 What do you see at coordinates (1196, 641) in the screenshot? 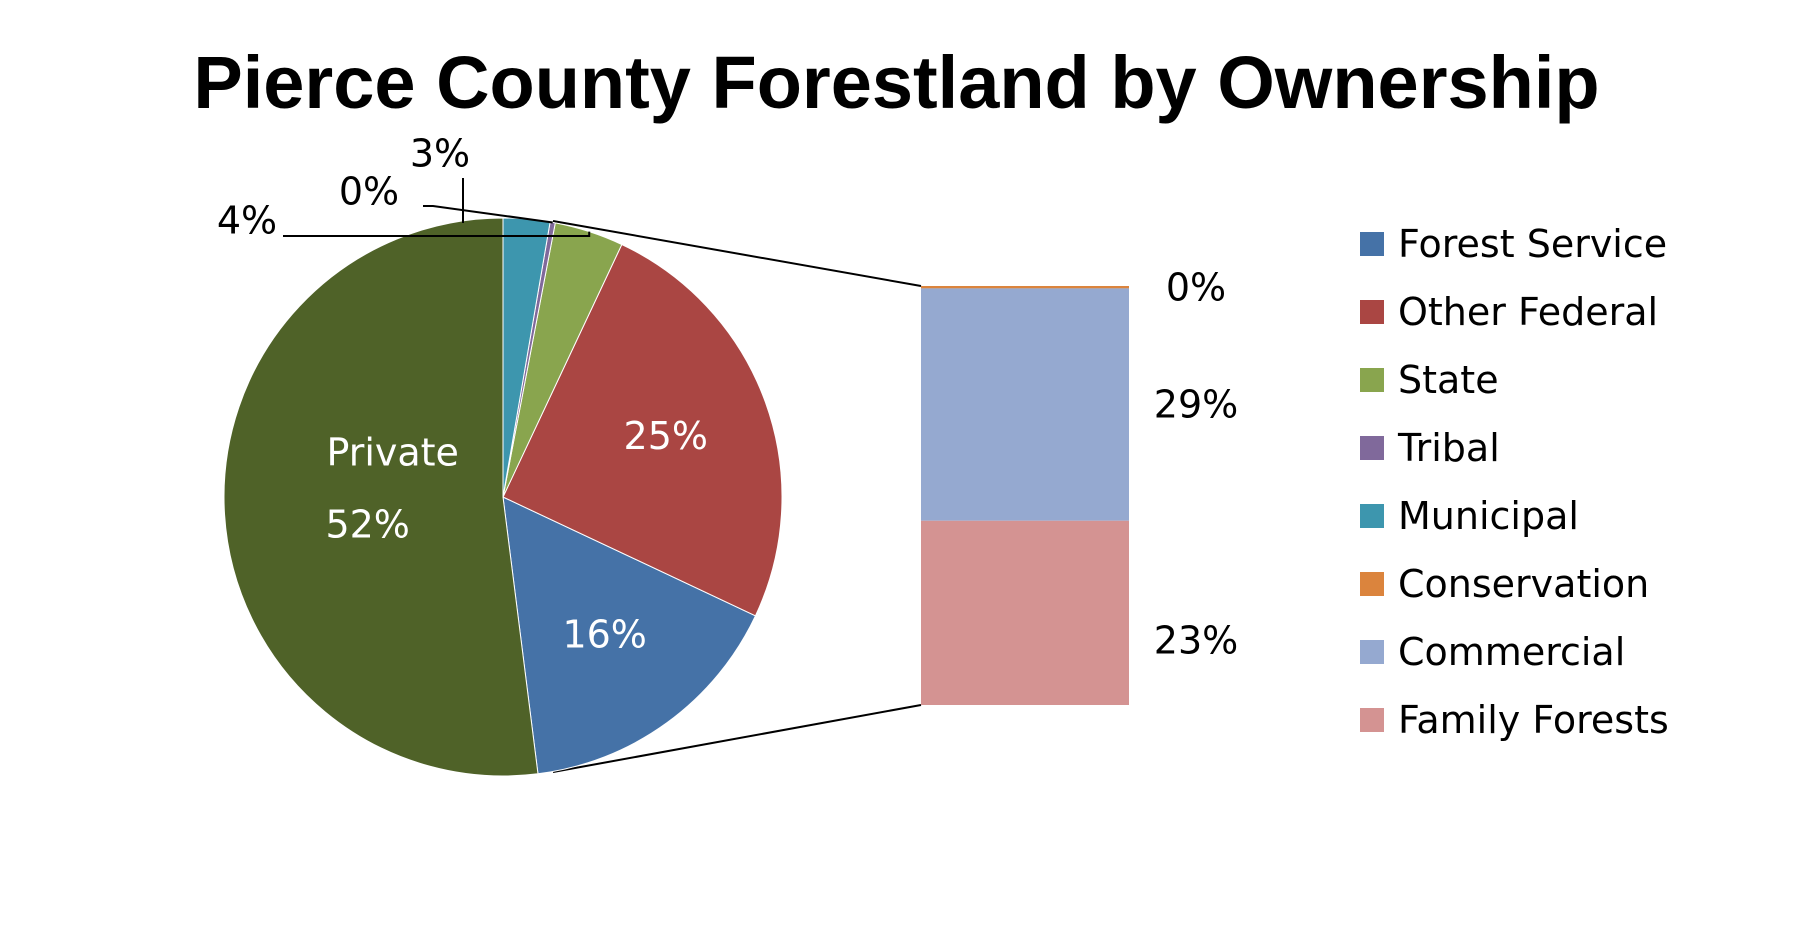
I see `bar-label-family-forests: 23%` at bounding box center [1196, 641].